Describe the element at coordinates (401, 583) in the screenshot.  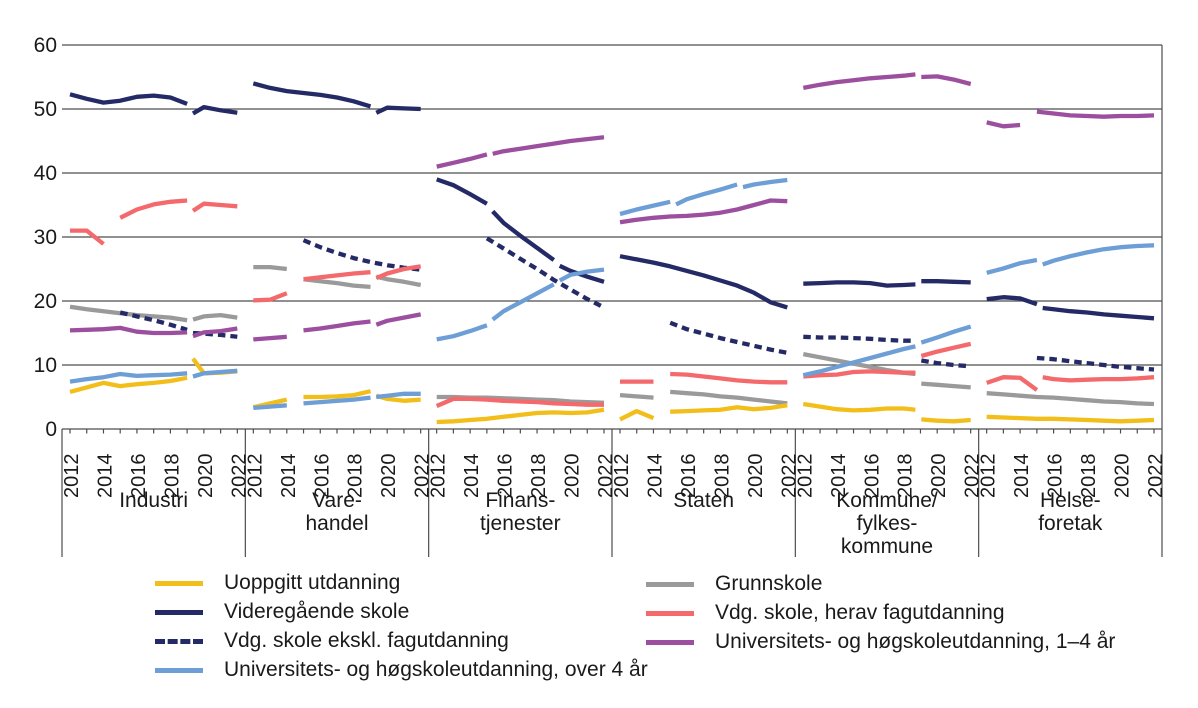
I see `legend-item-uoppgitt: Uoppgitt utdanning` at that location.